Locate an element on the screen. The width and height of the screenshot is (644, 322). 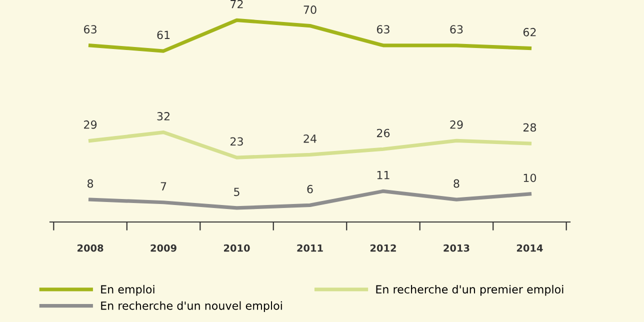
data-label: 5 is located at coordinates (237, 192).